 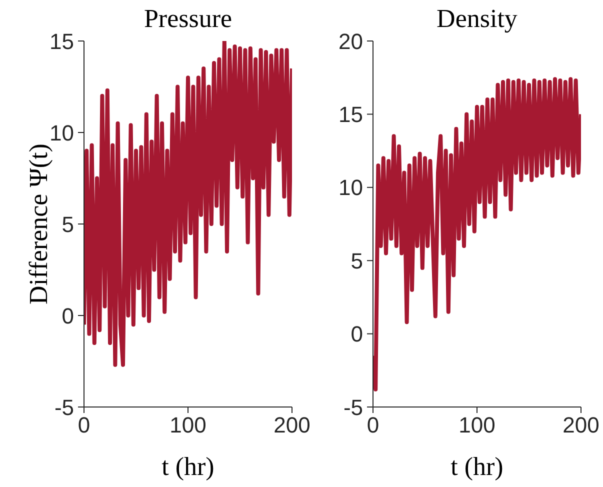 What do you see at coordinates (350, 41) in the screenshot?
I see `y-tick-label: 20` at bounding box center [350, 41].